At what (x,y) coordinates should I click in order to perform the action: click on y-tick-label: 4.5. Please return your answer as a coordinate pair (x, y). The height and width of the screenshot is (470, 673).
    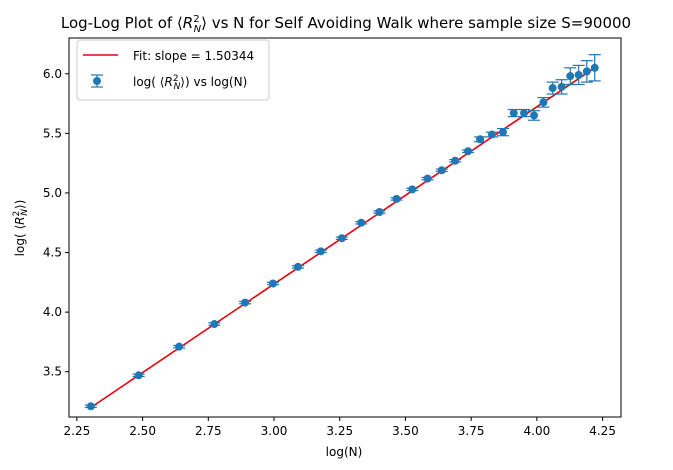
    Looking at the image, I should click on (52, 253).